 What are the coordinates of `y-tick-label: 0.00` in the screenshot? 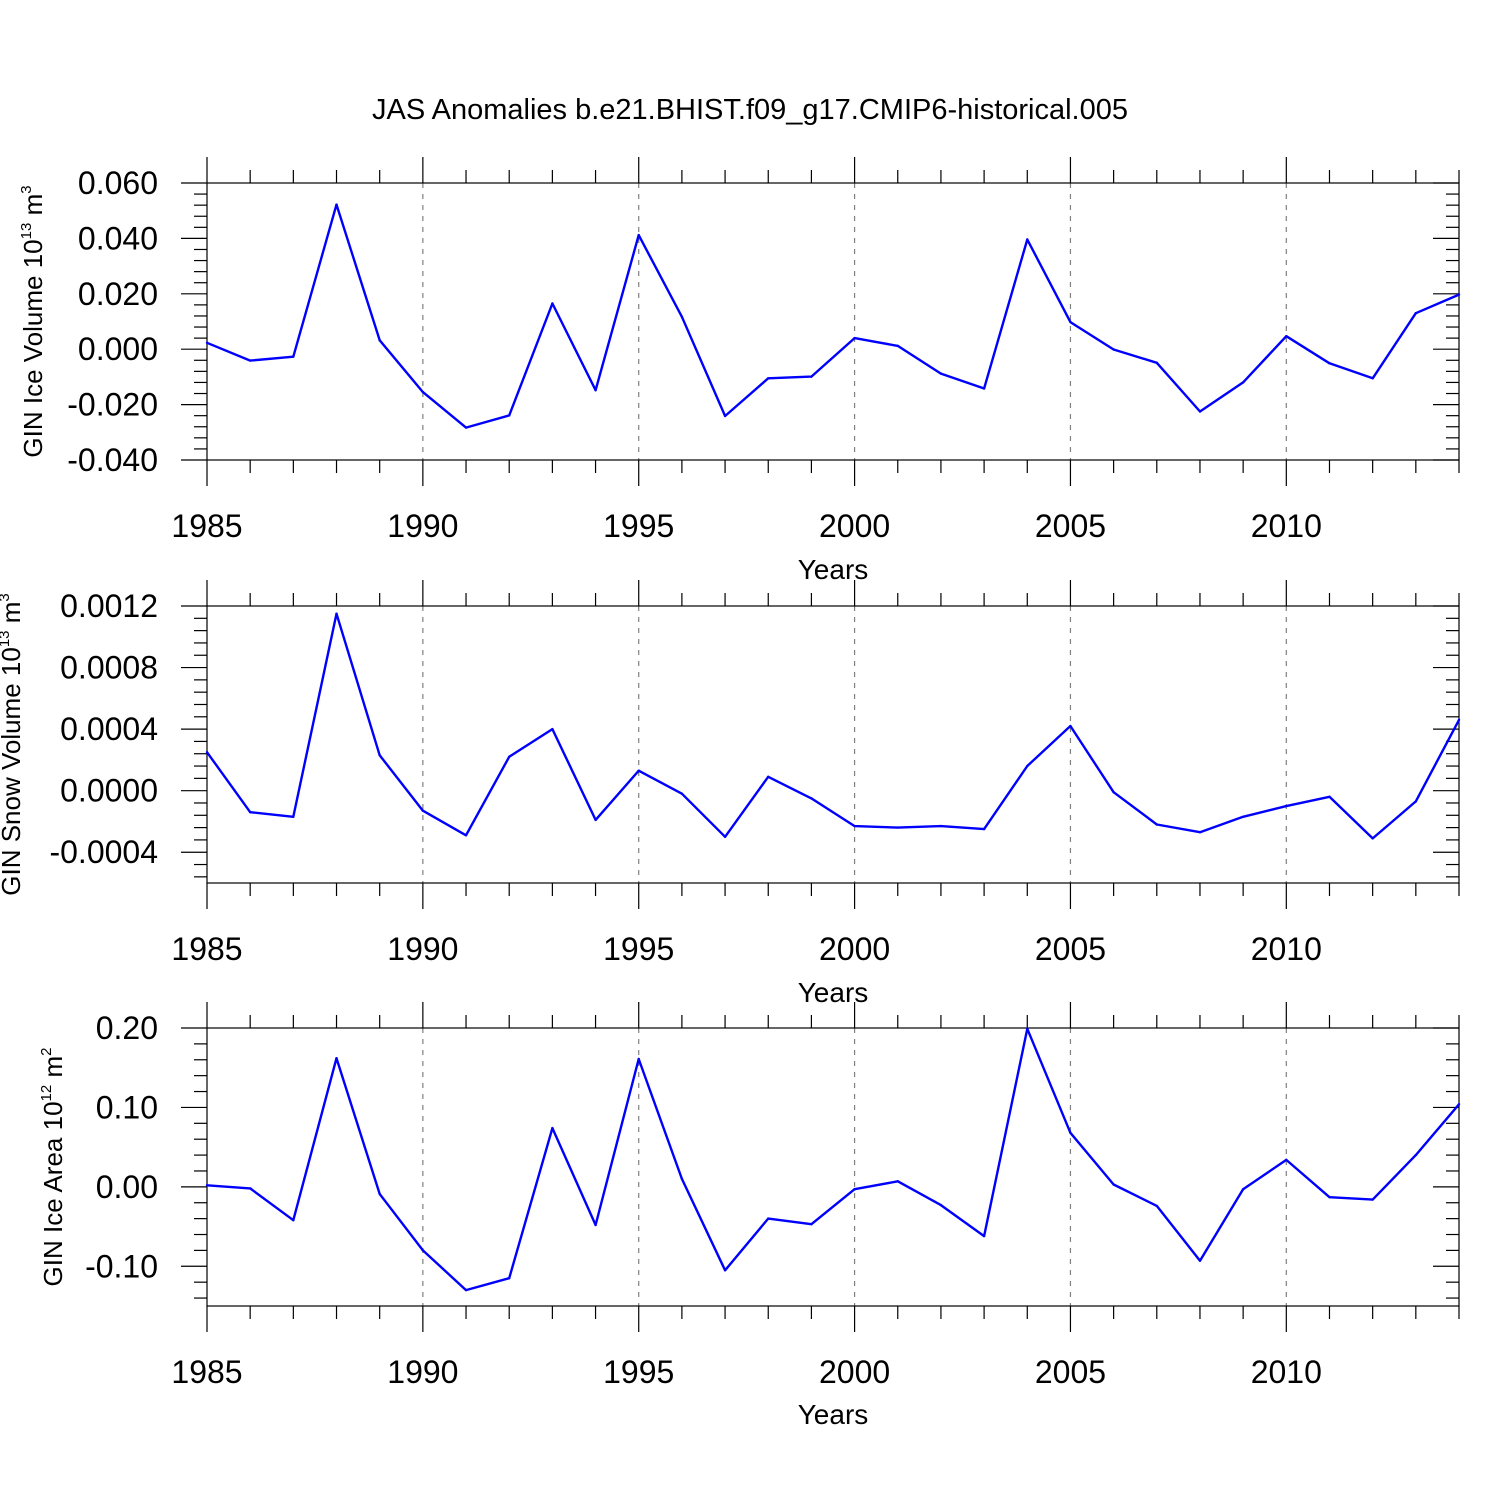 It's located at (127, 1187).